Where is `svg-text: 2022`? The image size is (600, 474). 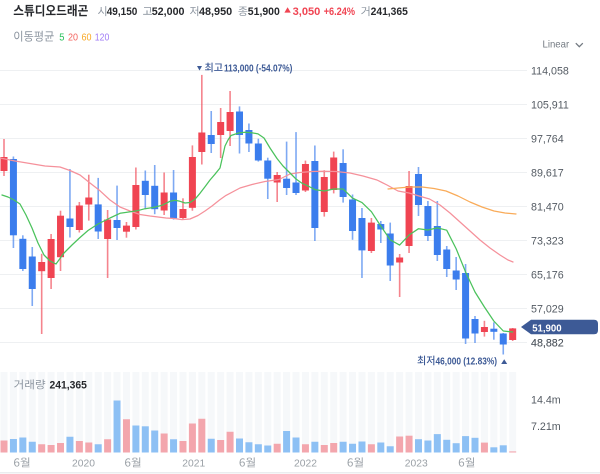
svg-text: 2022 is located at coordinates (305, 463).